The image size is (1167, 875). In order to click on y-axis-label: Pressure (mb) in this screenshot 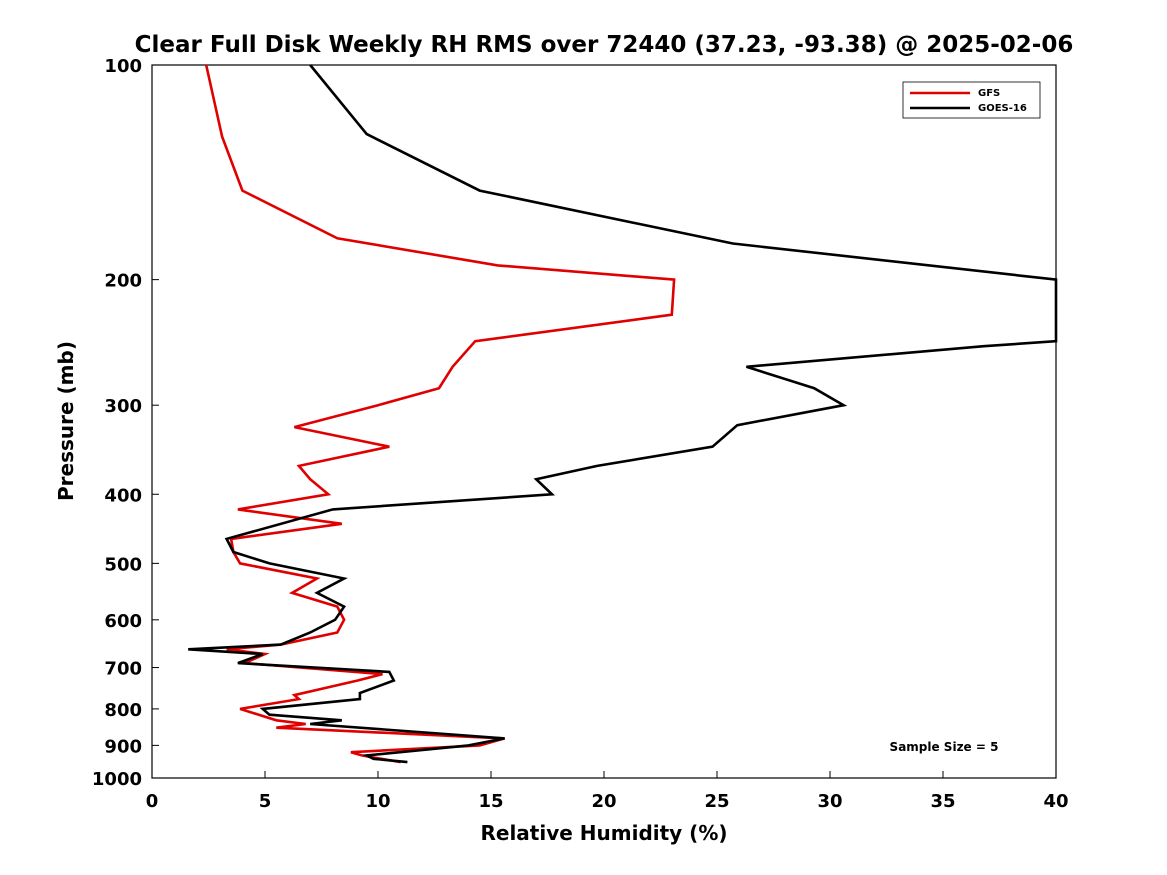, I will do `click(66, 421)`.